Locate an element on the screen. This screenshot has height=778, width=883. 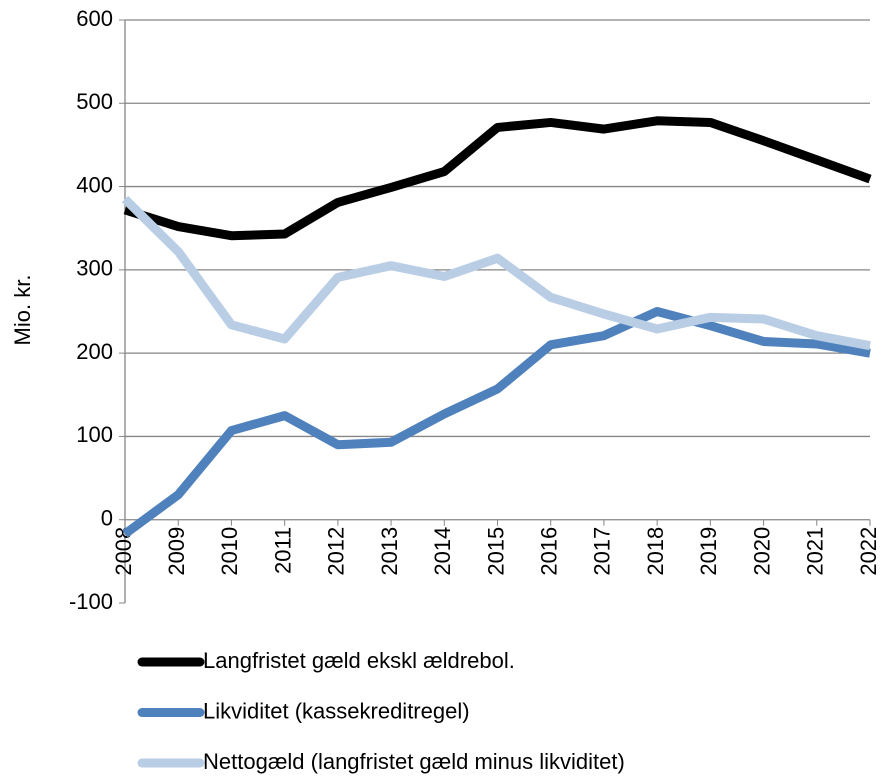
x-tick-label: 2012 is located at coordinates (336, 551).